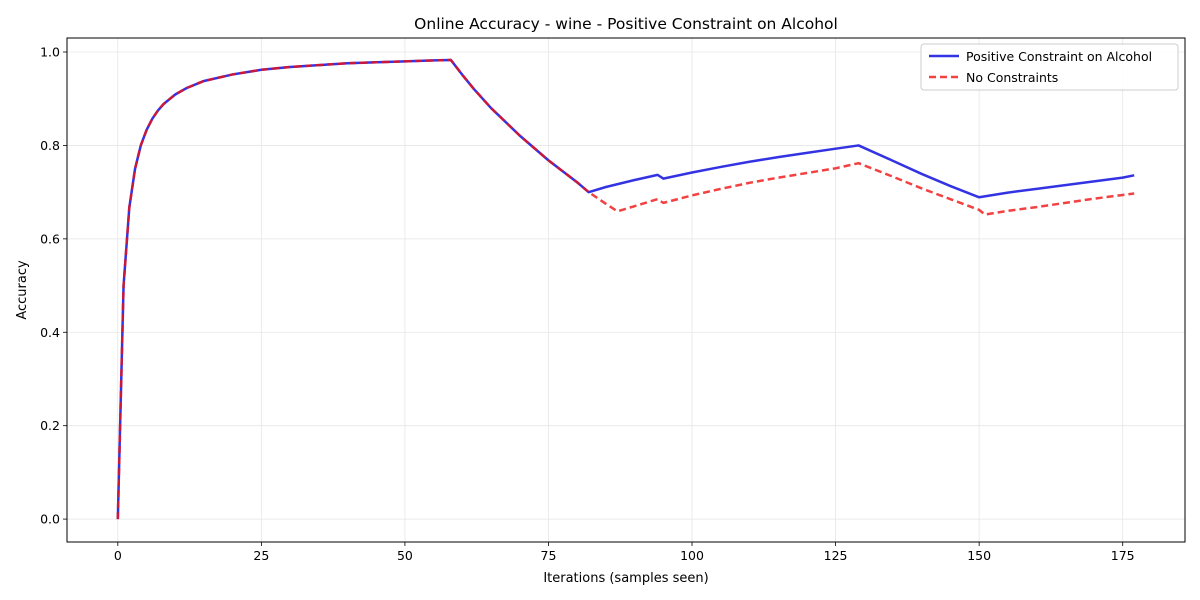 The height and width of the screenshot is (600, 1200). Describe the element at coordinates (50, 519) in the screenshot. I see `y-tick-label: 0.0` at that location.